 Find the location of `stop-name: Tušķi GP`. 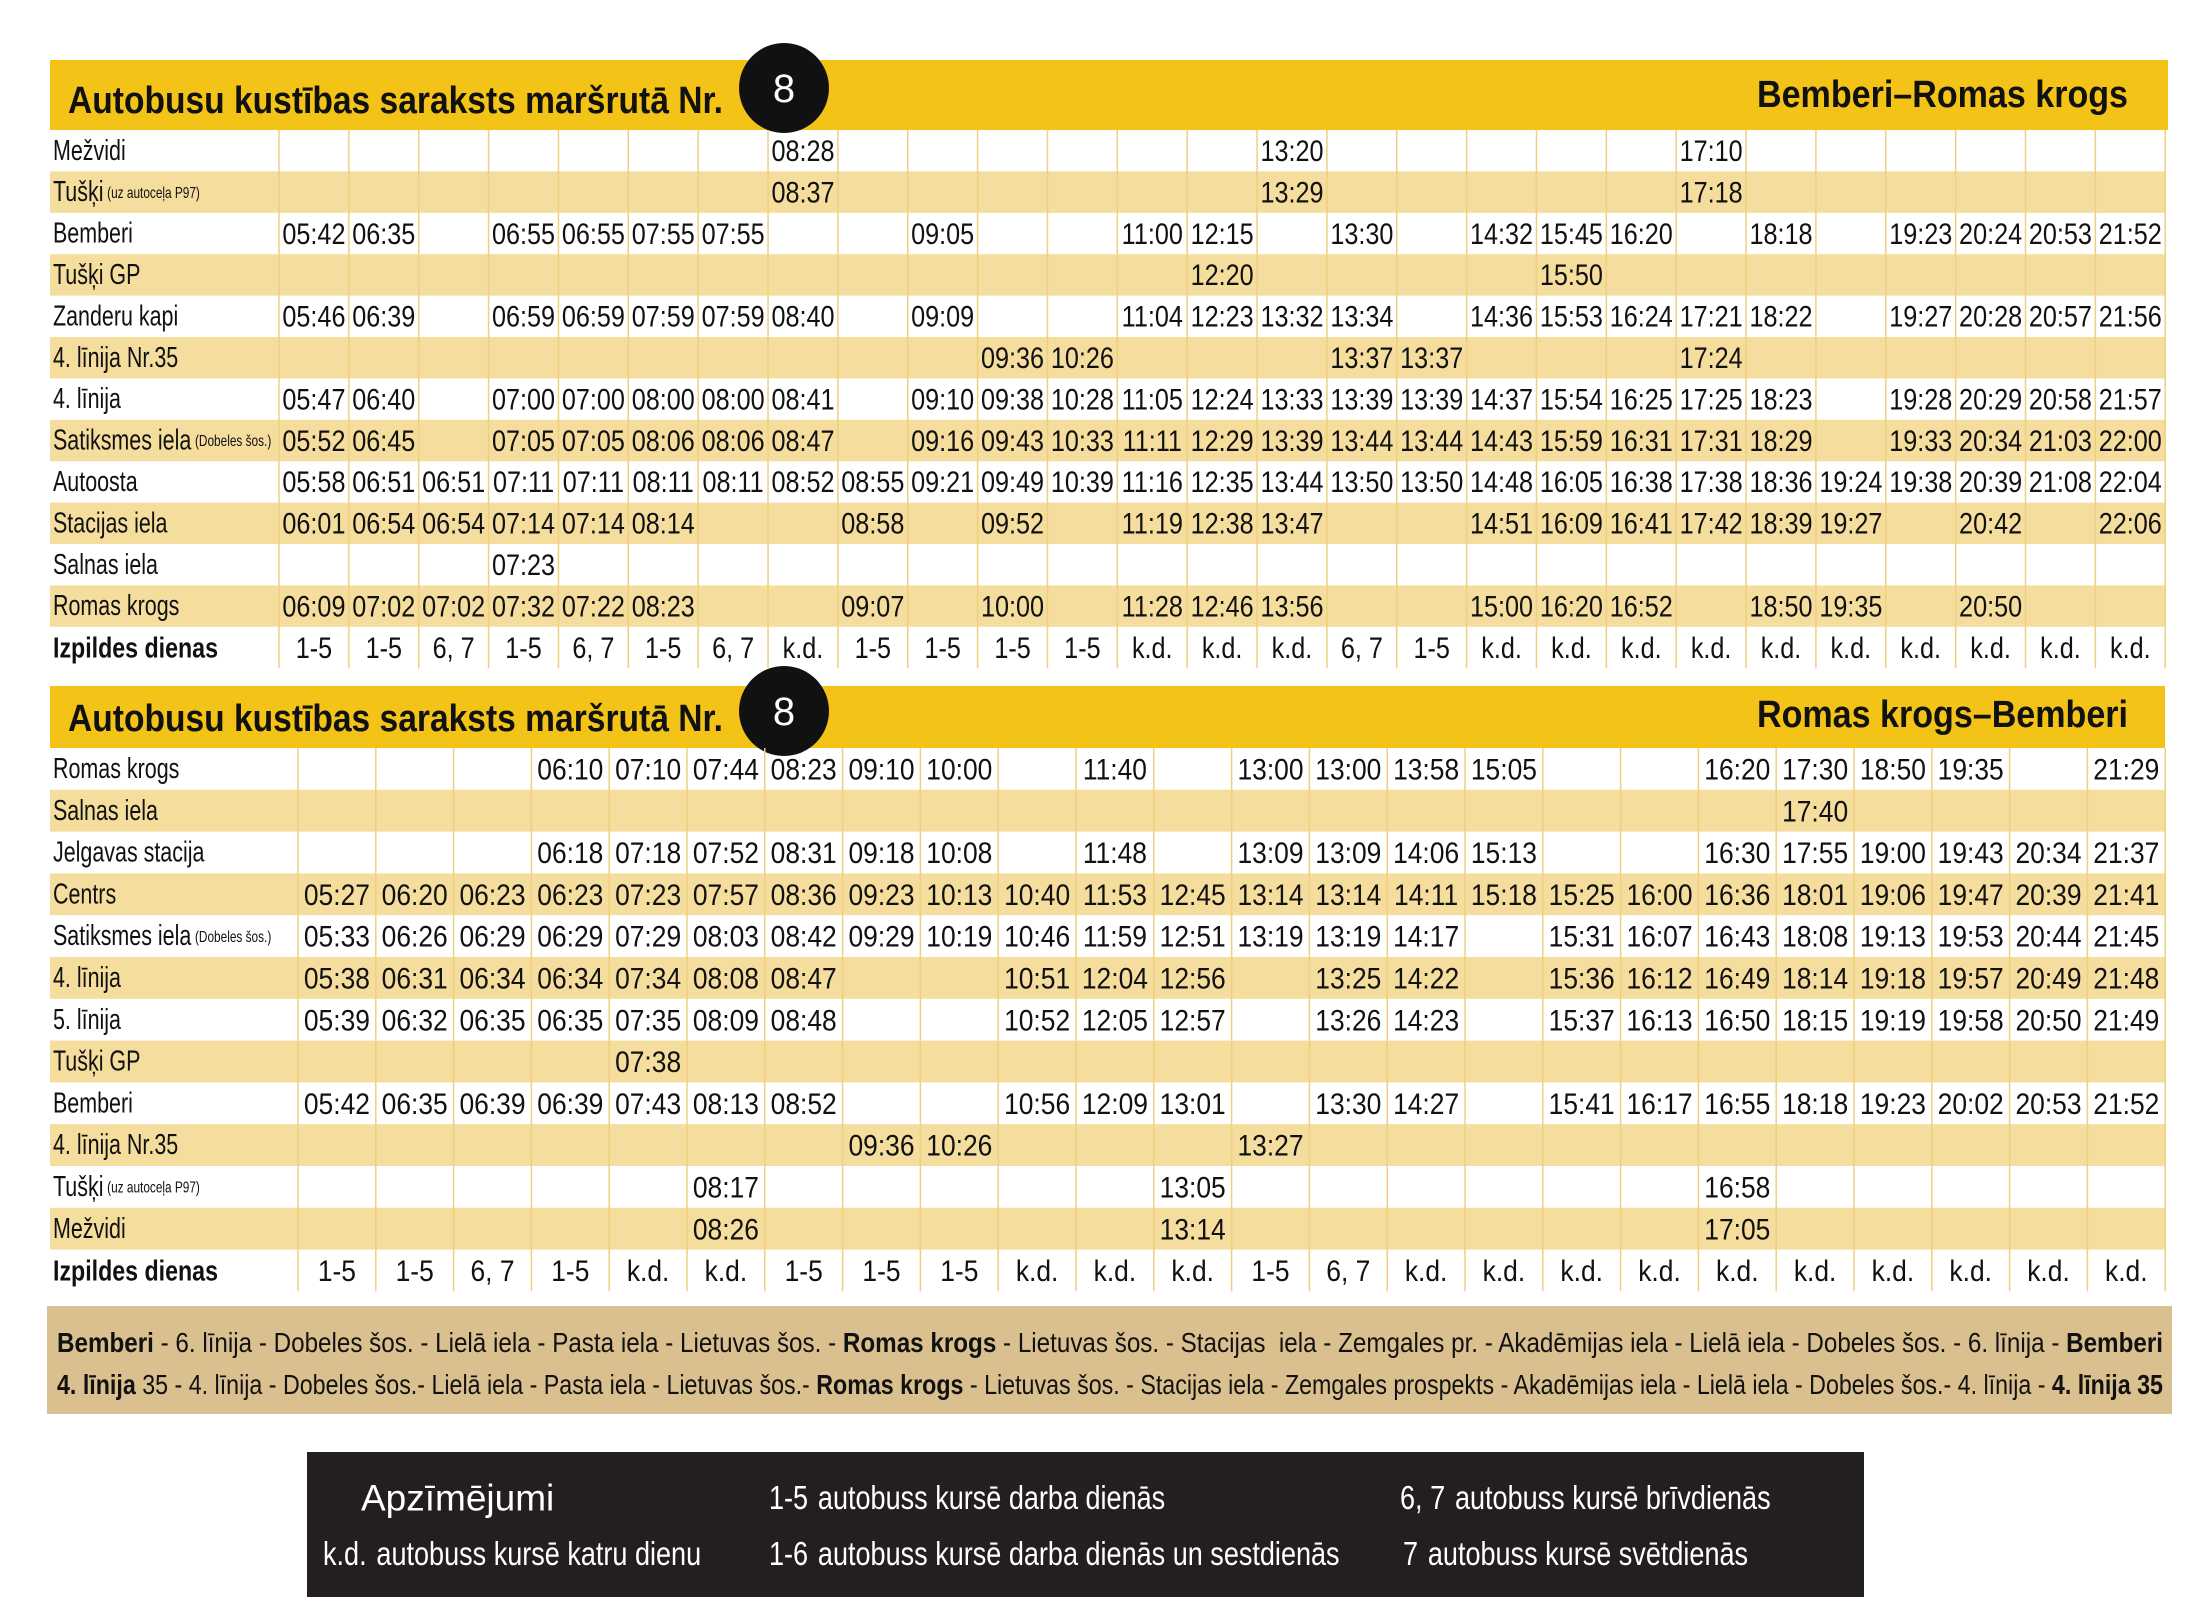

stop-name: Tušķi GP is located at coordinates (96, 275).